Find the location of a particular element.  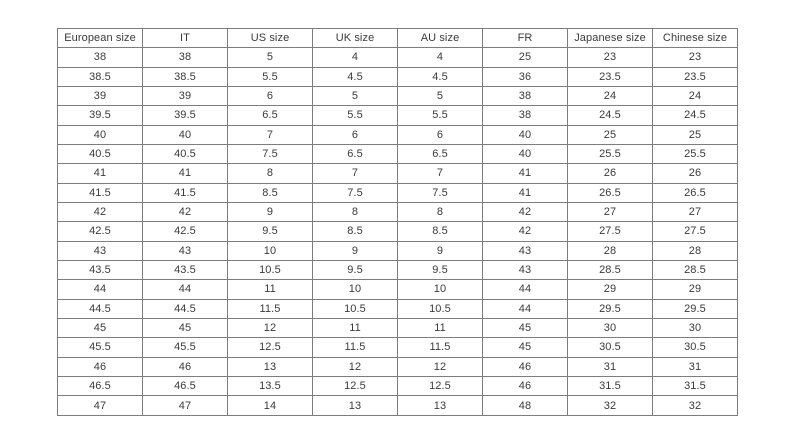

column-header: UK size is located at coordinates (355, 38).